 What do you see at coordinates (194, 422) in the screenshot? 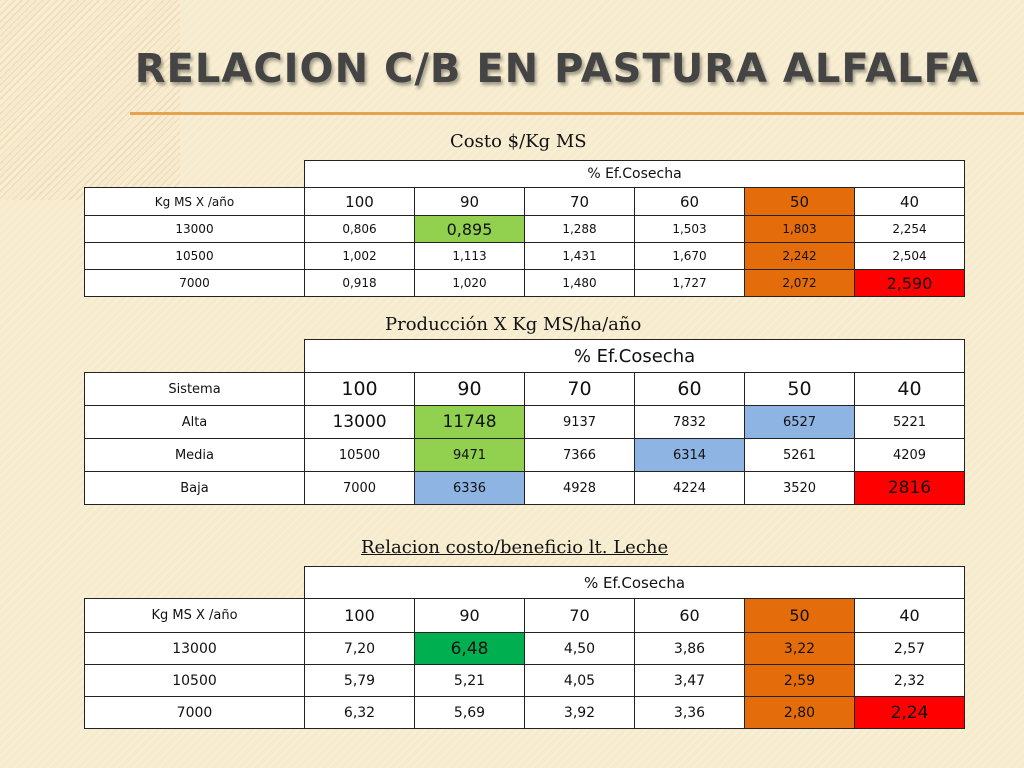
I see `row-label: Alta` at bounding box center [194, 422].